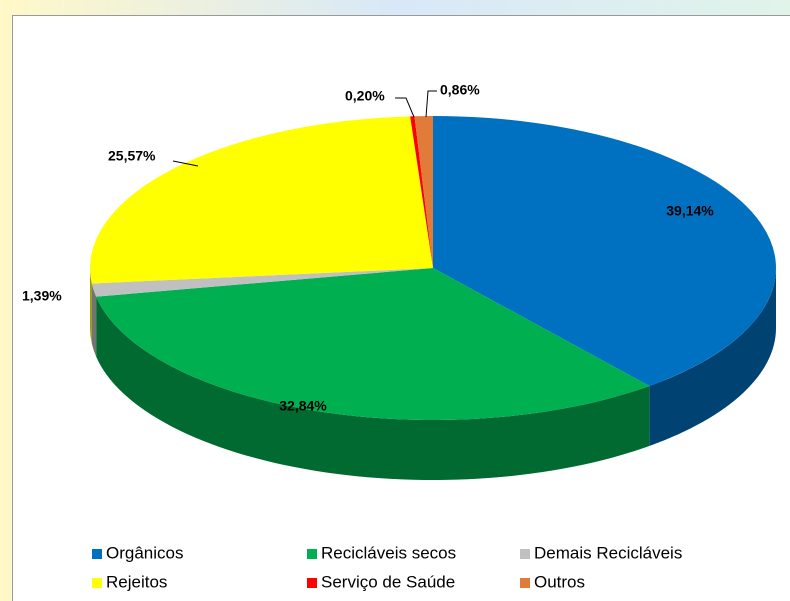  What do you see at coordinates (388, 552) in the screenshot?
I see `legend-label: Recicláveis secos` at bounding box center [388, 552].